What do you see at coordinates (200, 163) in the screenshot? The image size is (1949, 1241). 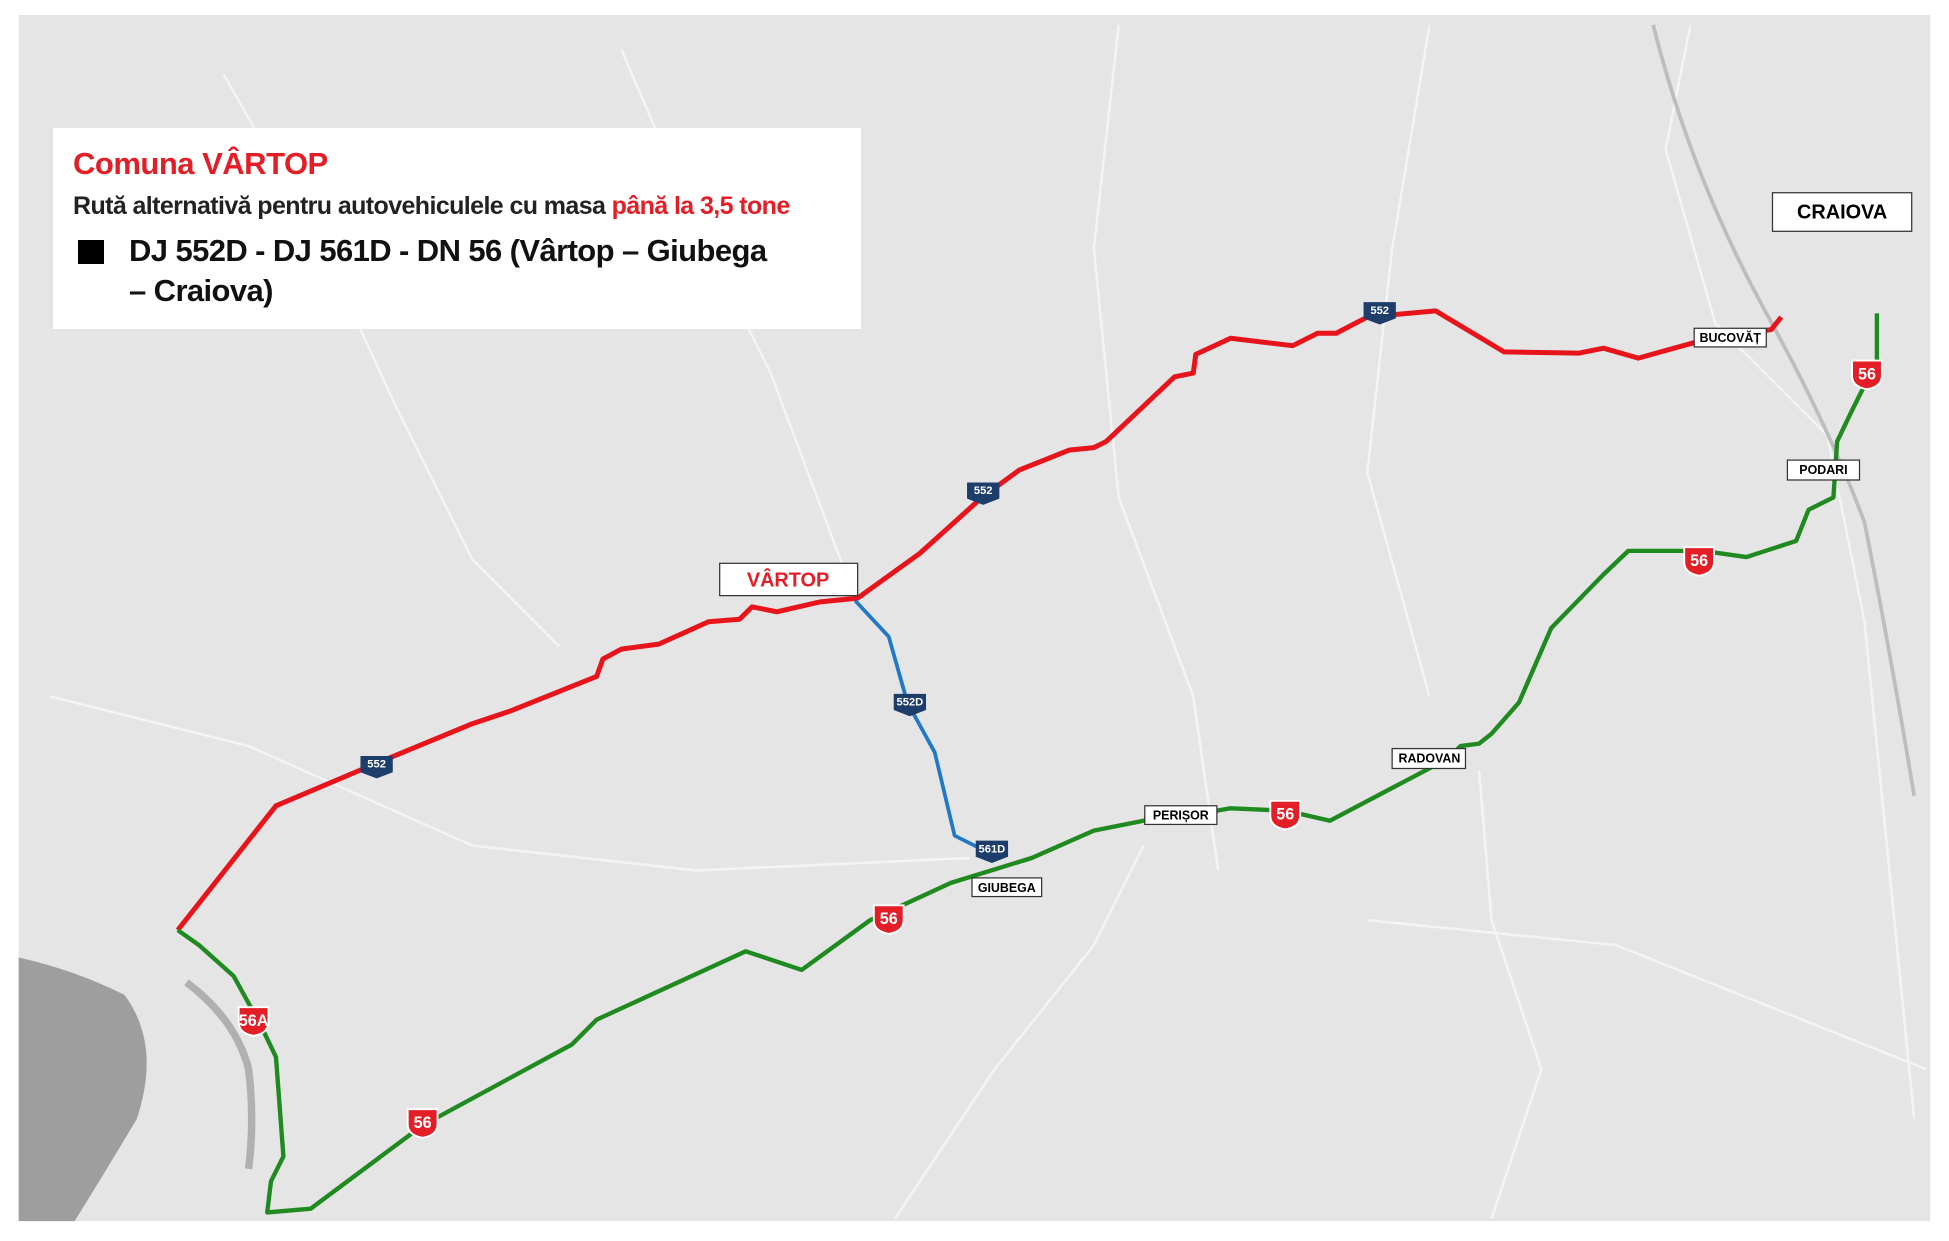 I see `legend-title: Comuna VÂRTOP` at bounding box center [200, 163].